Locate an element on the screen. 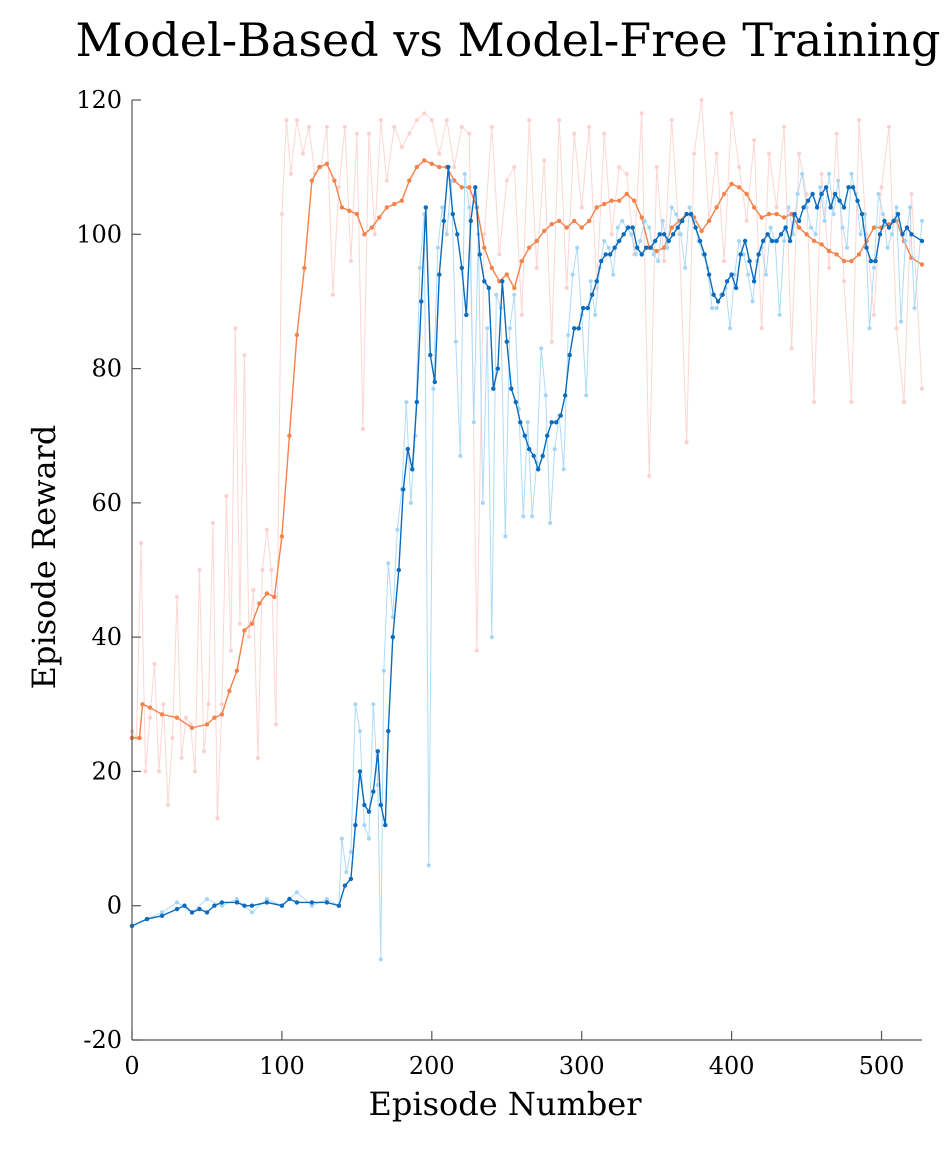 The height and width of the screenshot is (1150, 950). y-tick-label: -20 is located at coordinates (102, 1040).